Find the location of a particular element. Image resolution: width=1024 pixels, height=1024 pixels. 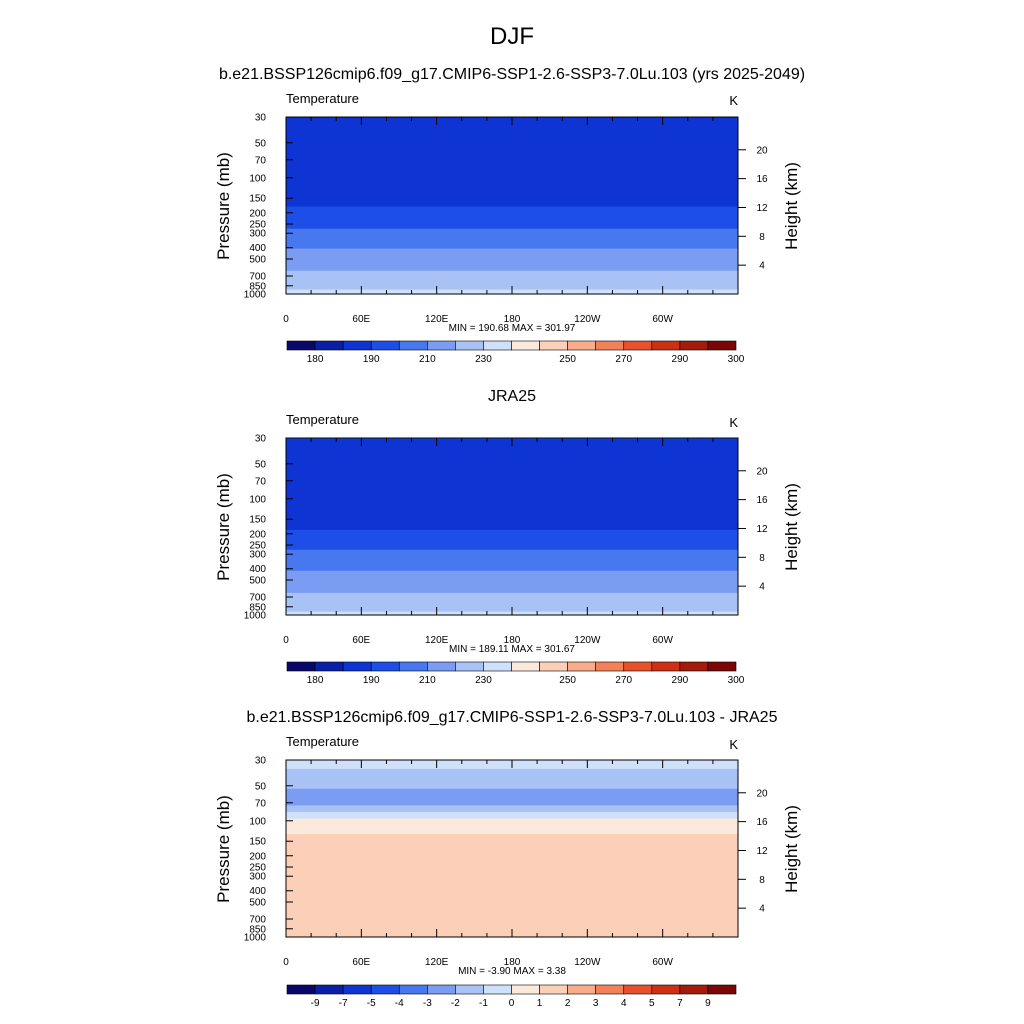

colorbar-label: -5 is located at coordinates (371, 1003).